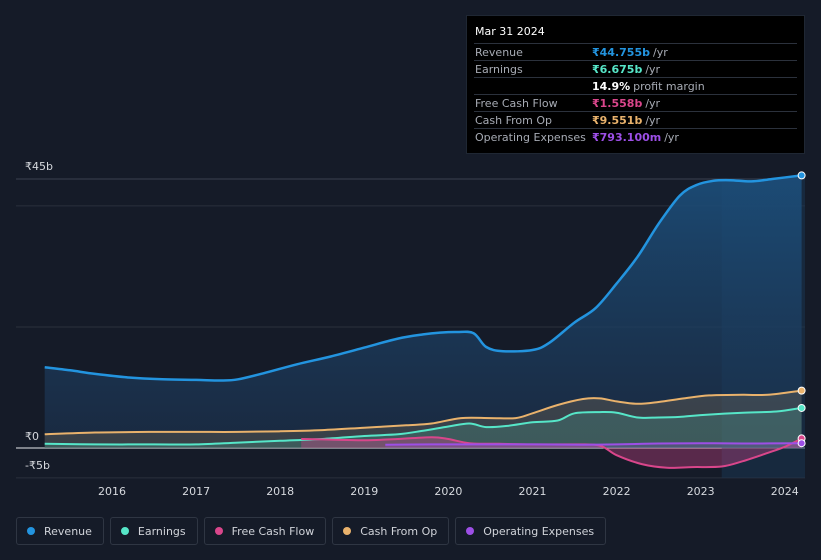  Describe the element at coordinates (701, 491) in the screenshot. I see `x-tick-label: 2023` at that location.